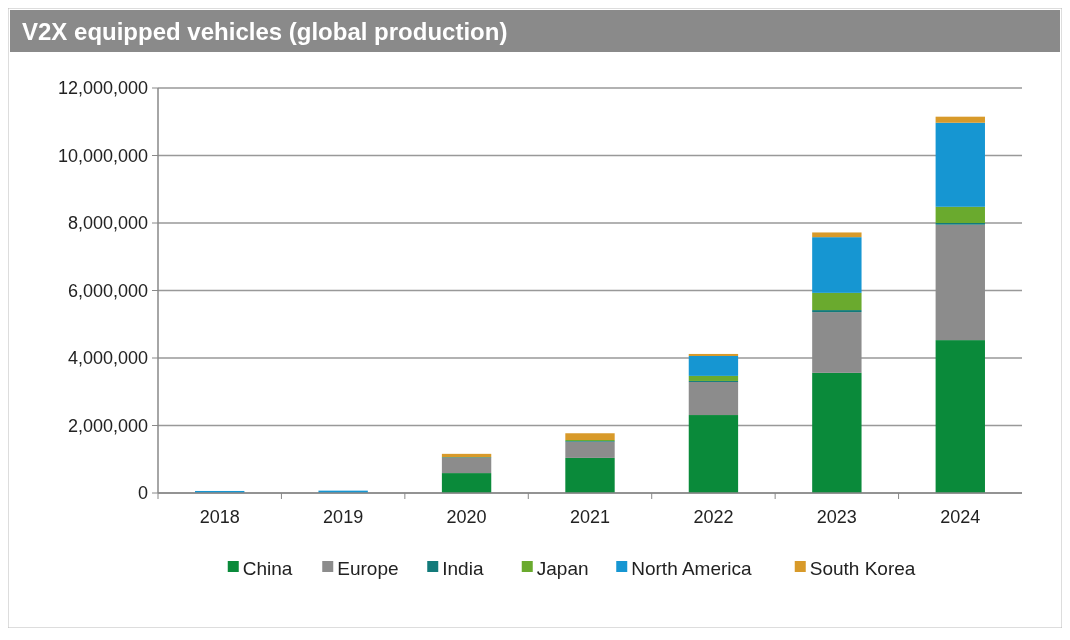 This screenshot has width=1070, height=640. I want to click on x-tick-label: 2019, so click(343, 517).